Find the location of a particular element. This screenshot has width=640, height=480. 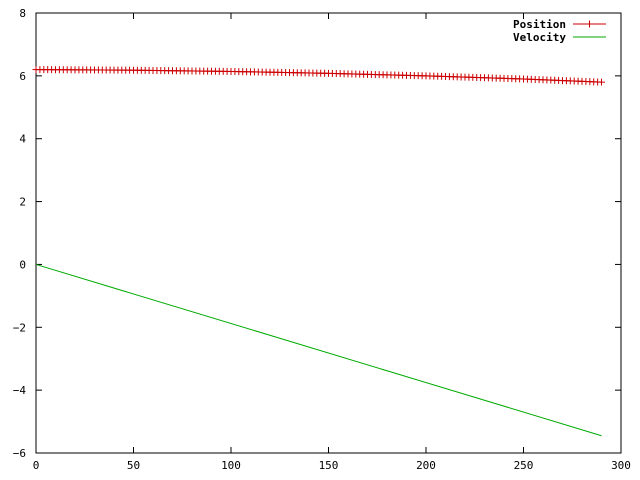

x-tick-label: 250 is located at coordinates (524, 465).